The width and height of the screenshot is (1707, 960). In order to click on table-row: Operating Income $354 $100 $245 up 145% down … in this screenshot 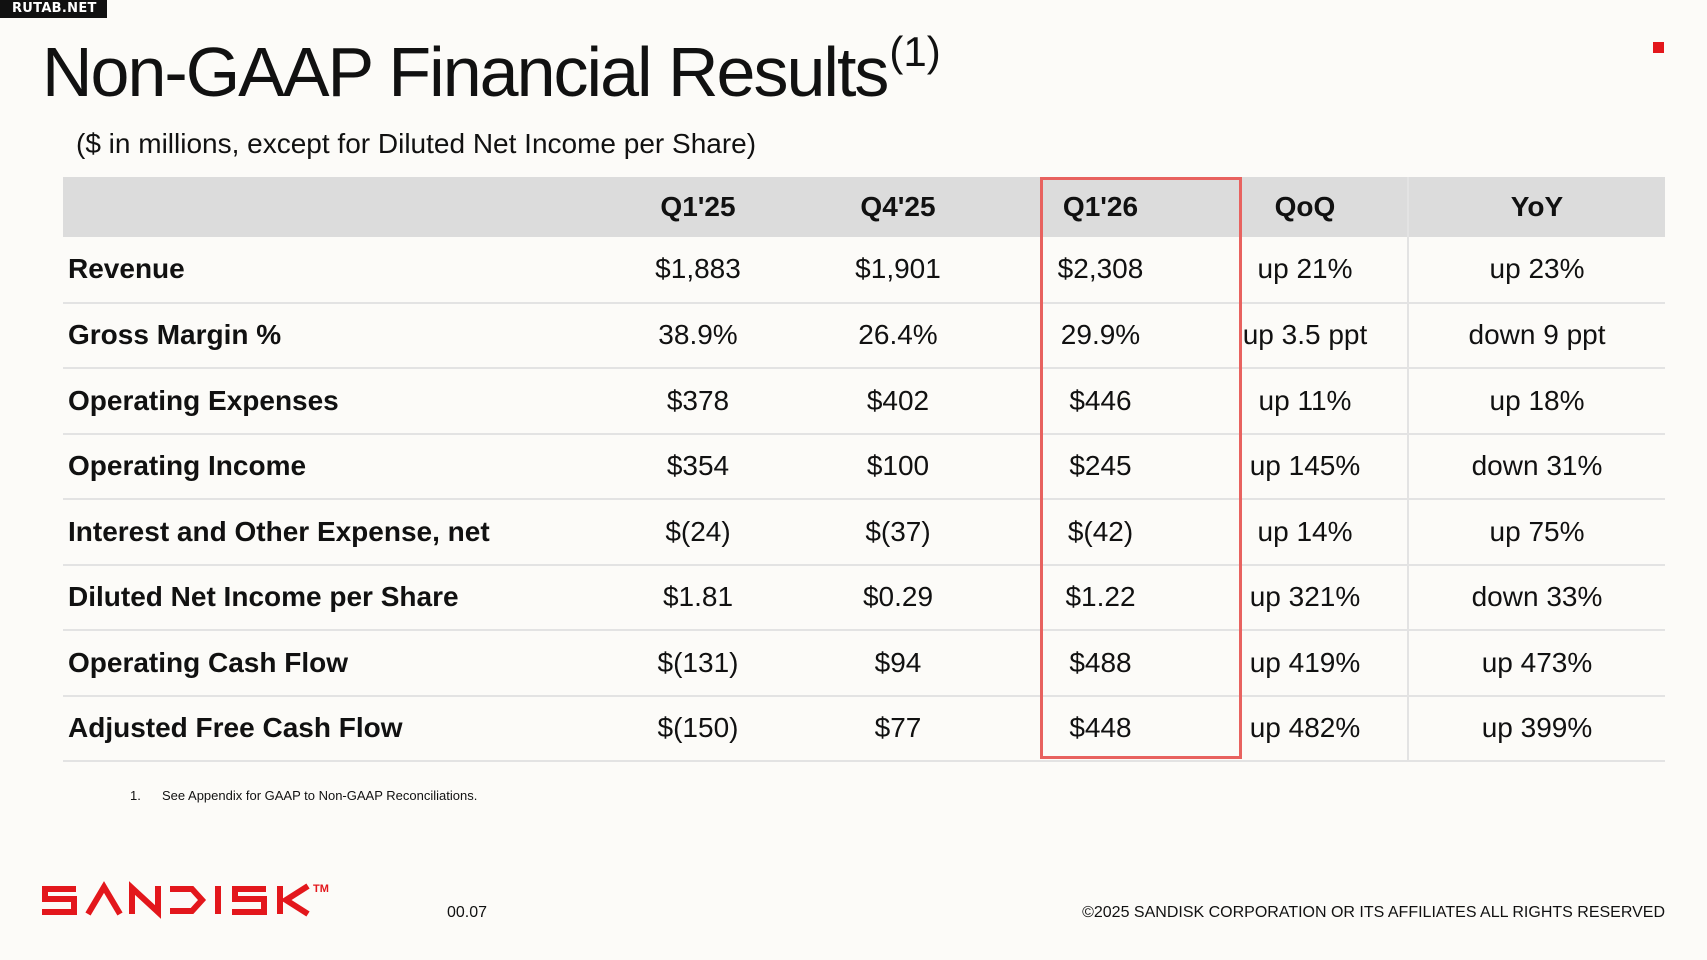, I will do `click(864, 466)`.